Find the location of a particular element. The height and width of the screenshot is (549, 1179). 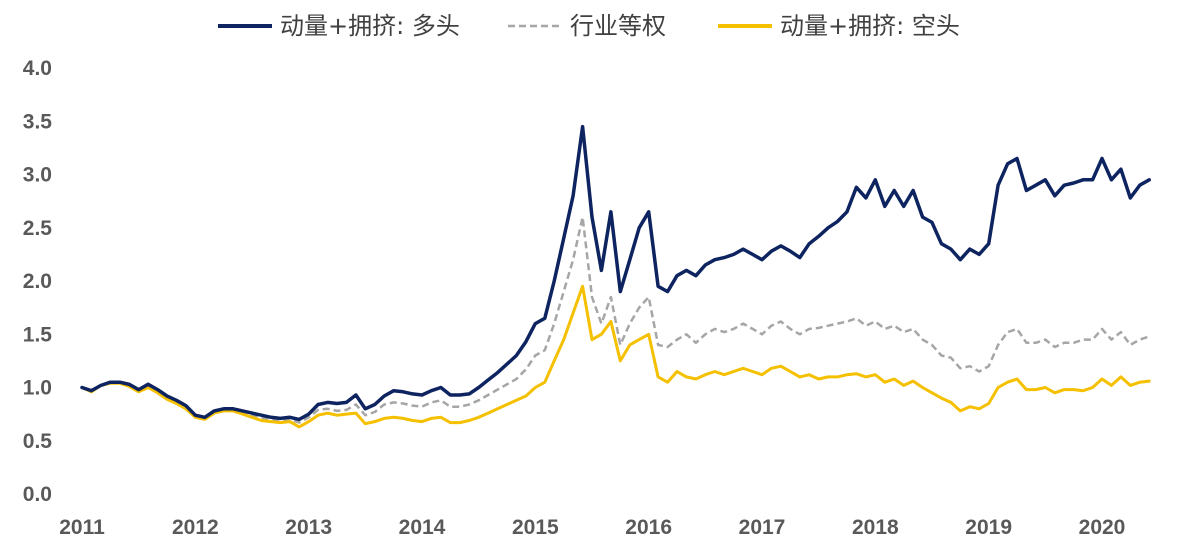

x-tick-label: 2020 is located at coordinates (1102, 527).